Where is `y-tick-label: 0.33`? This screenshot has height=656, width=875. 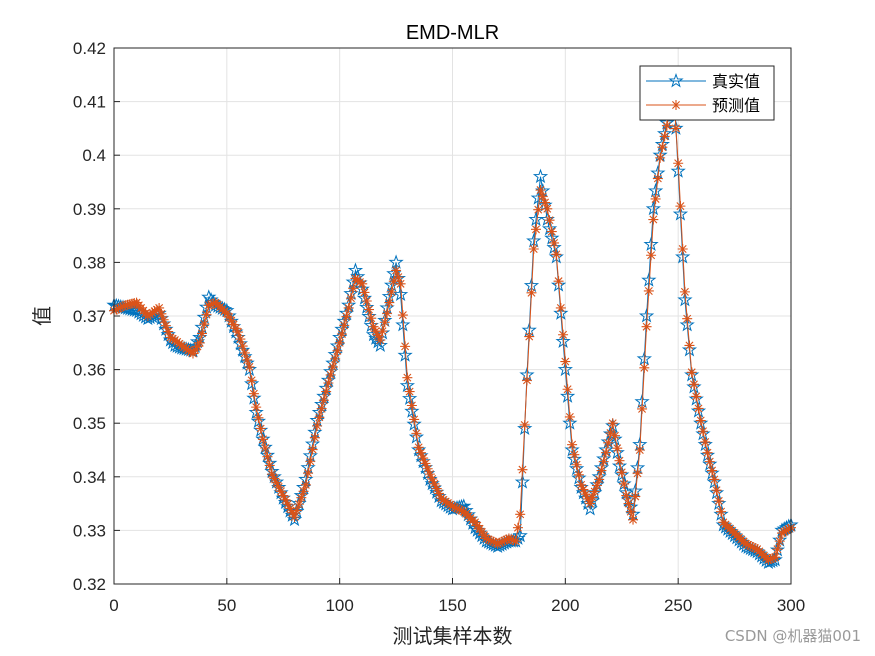 y-tick-label: 0.33 is located at coordinates (89, 530).